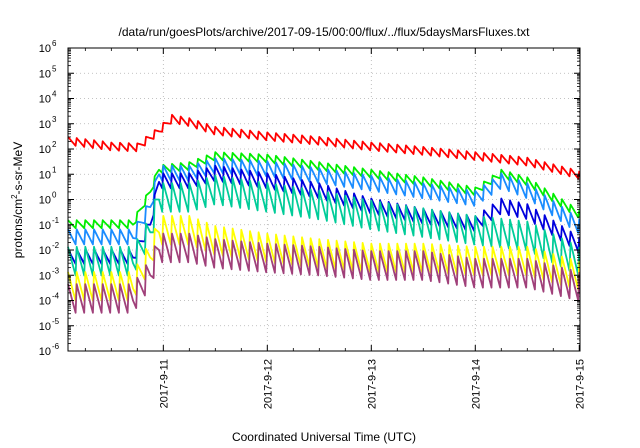 This screenshot has height=448, width=640. What do you see at coordinates (56, 321) in the screenshot?
I see `y-tick-exponent: -5` at bounding box center [56, 321].